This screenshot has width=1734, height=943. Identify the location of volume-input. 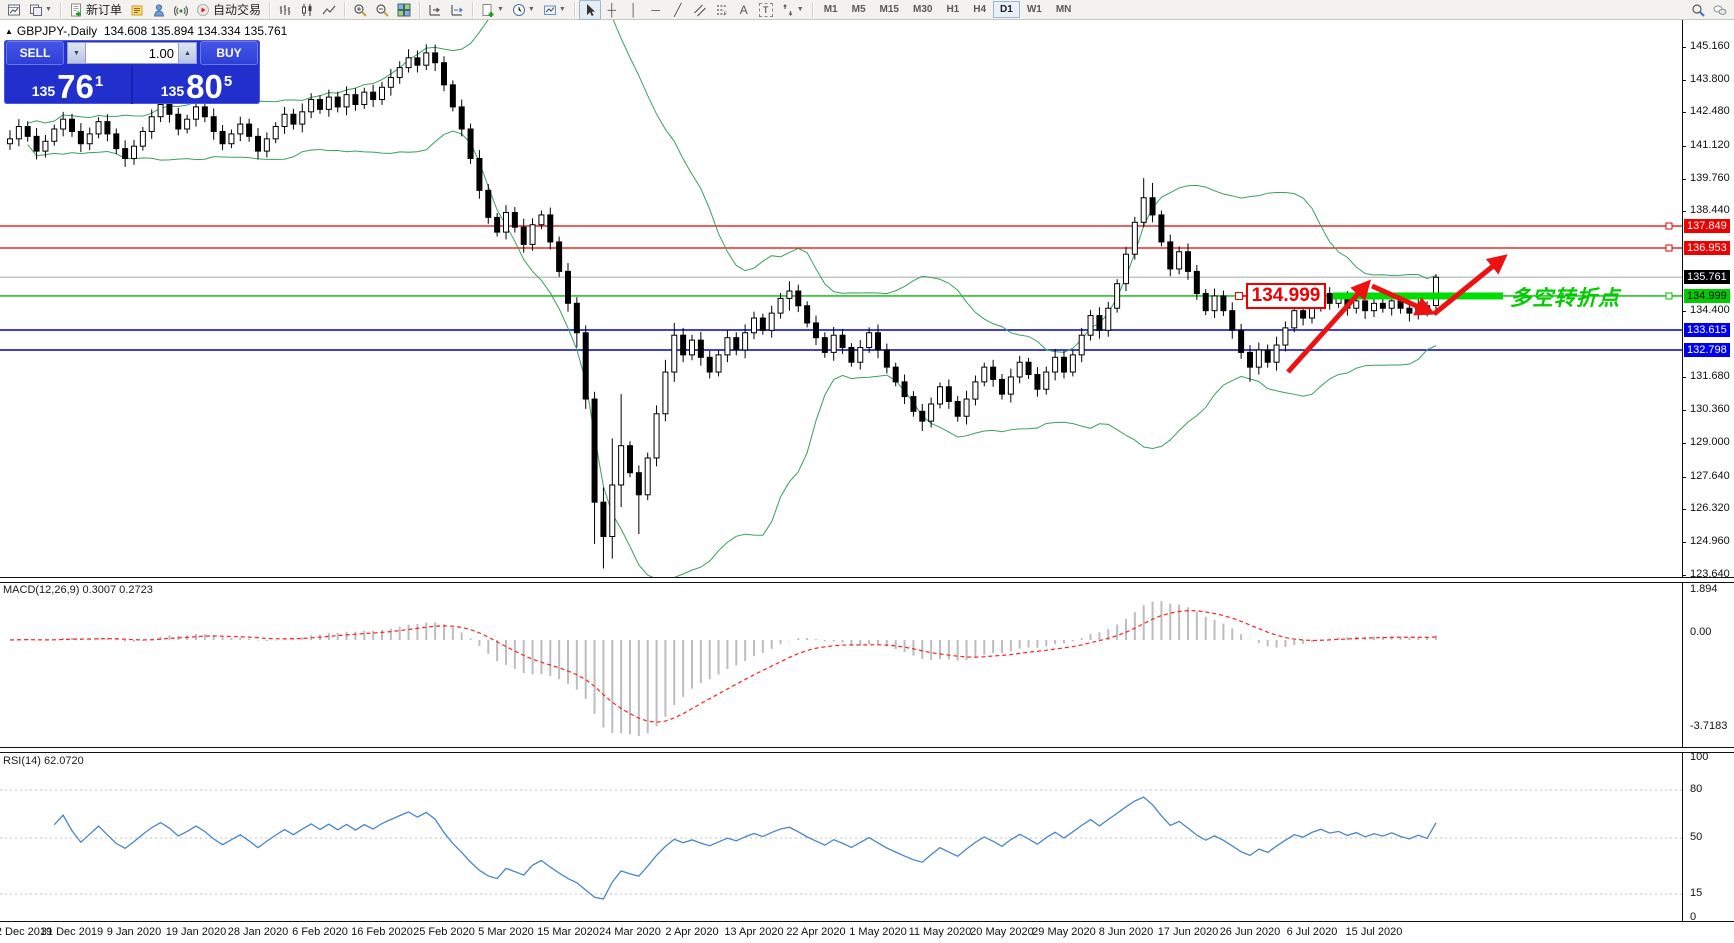
(132, 53).